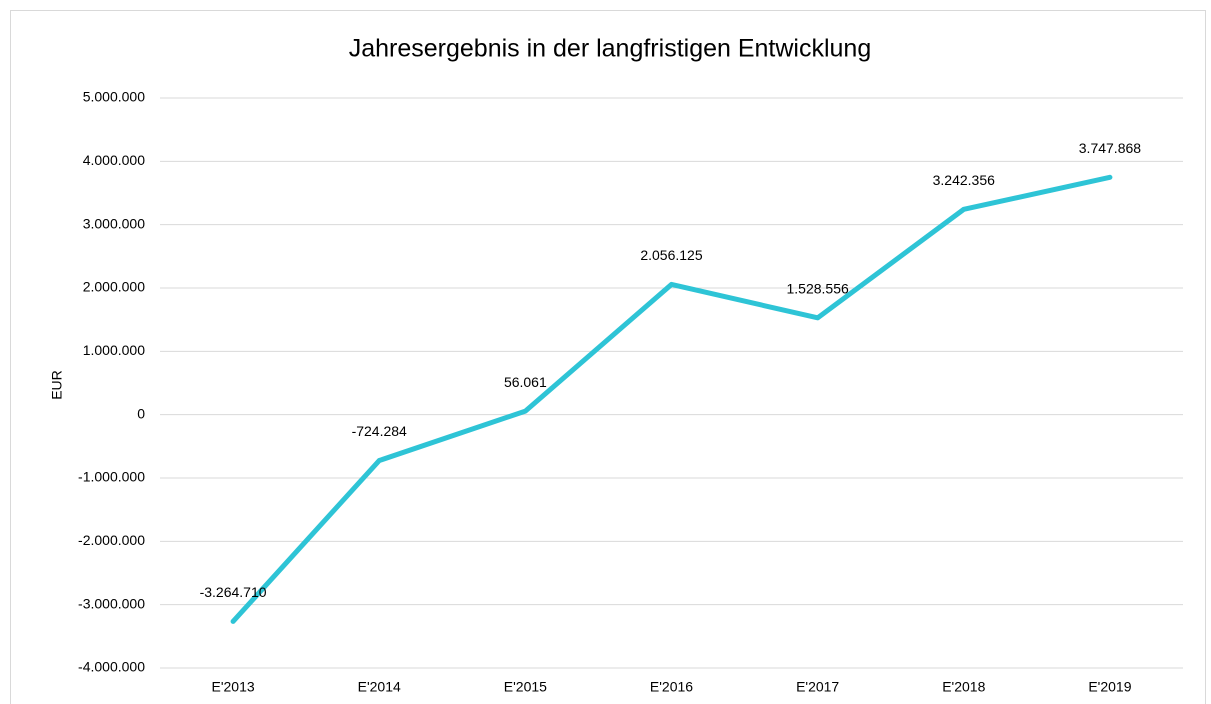 This screenshot has height=704, width=1211. Describe the element at coordinates (111, 477) in the screenshot. I see `y-tick-label: -1.000.000` at that location.